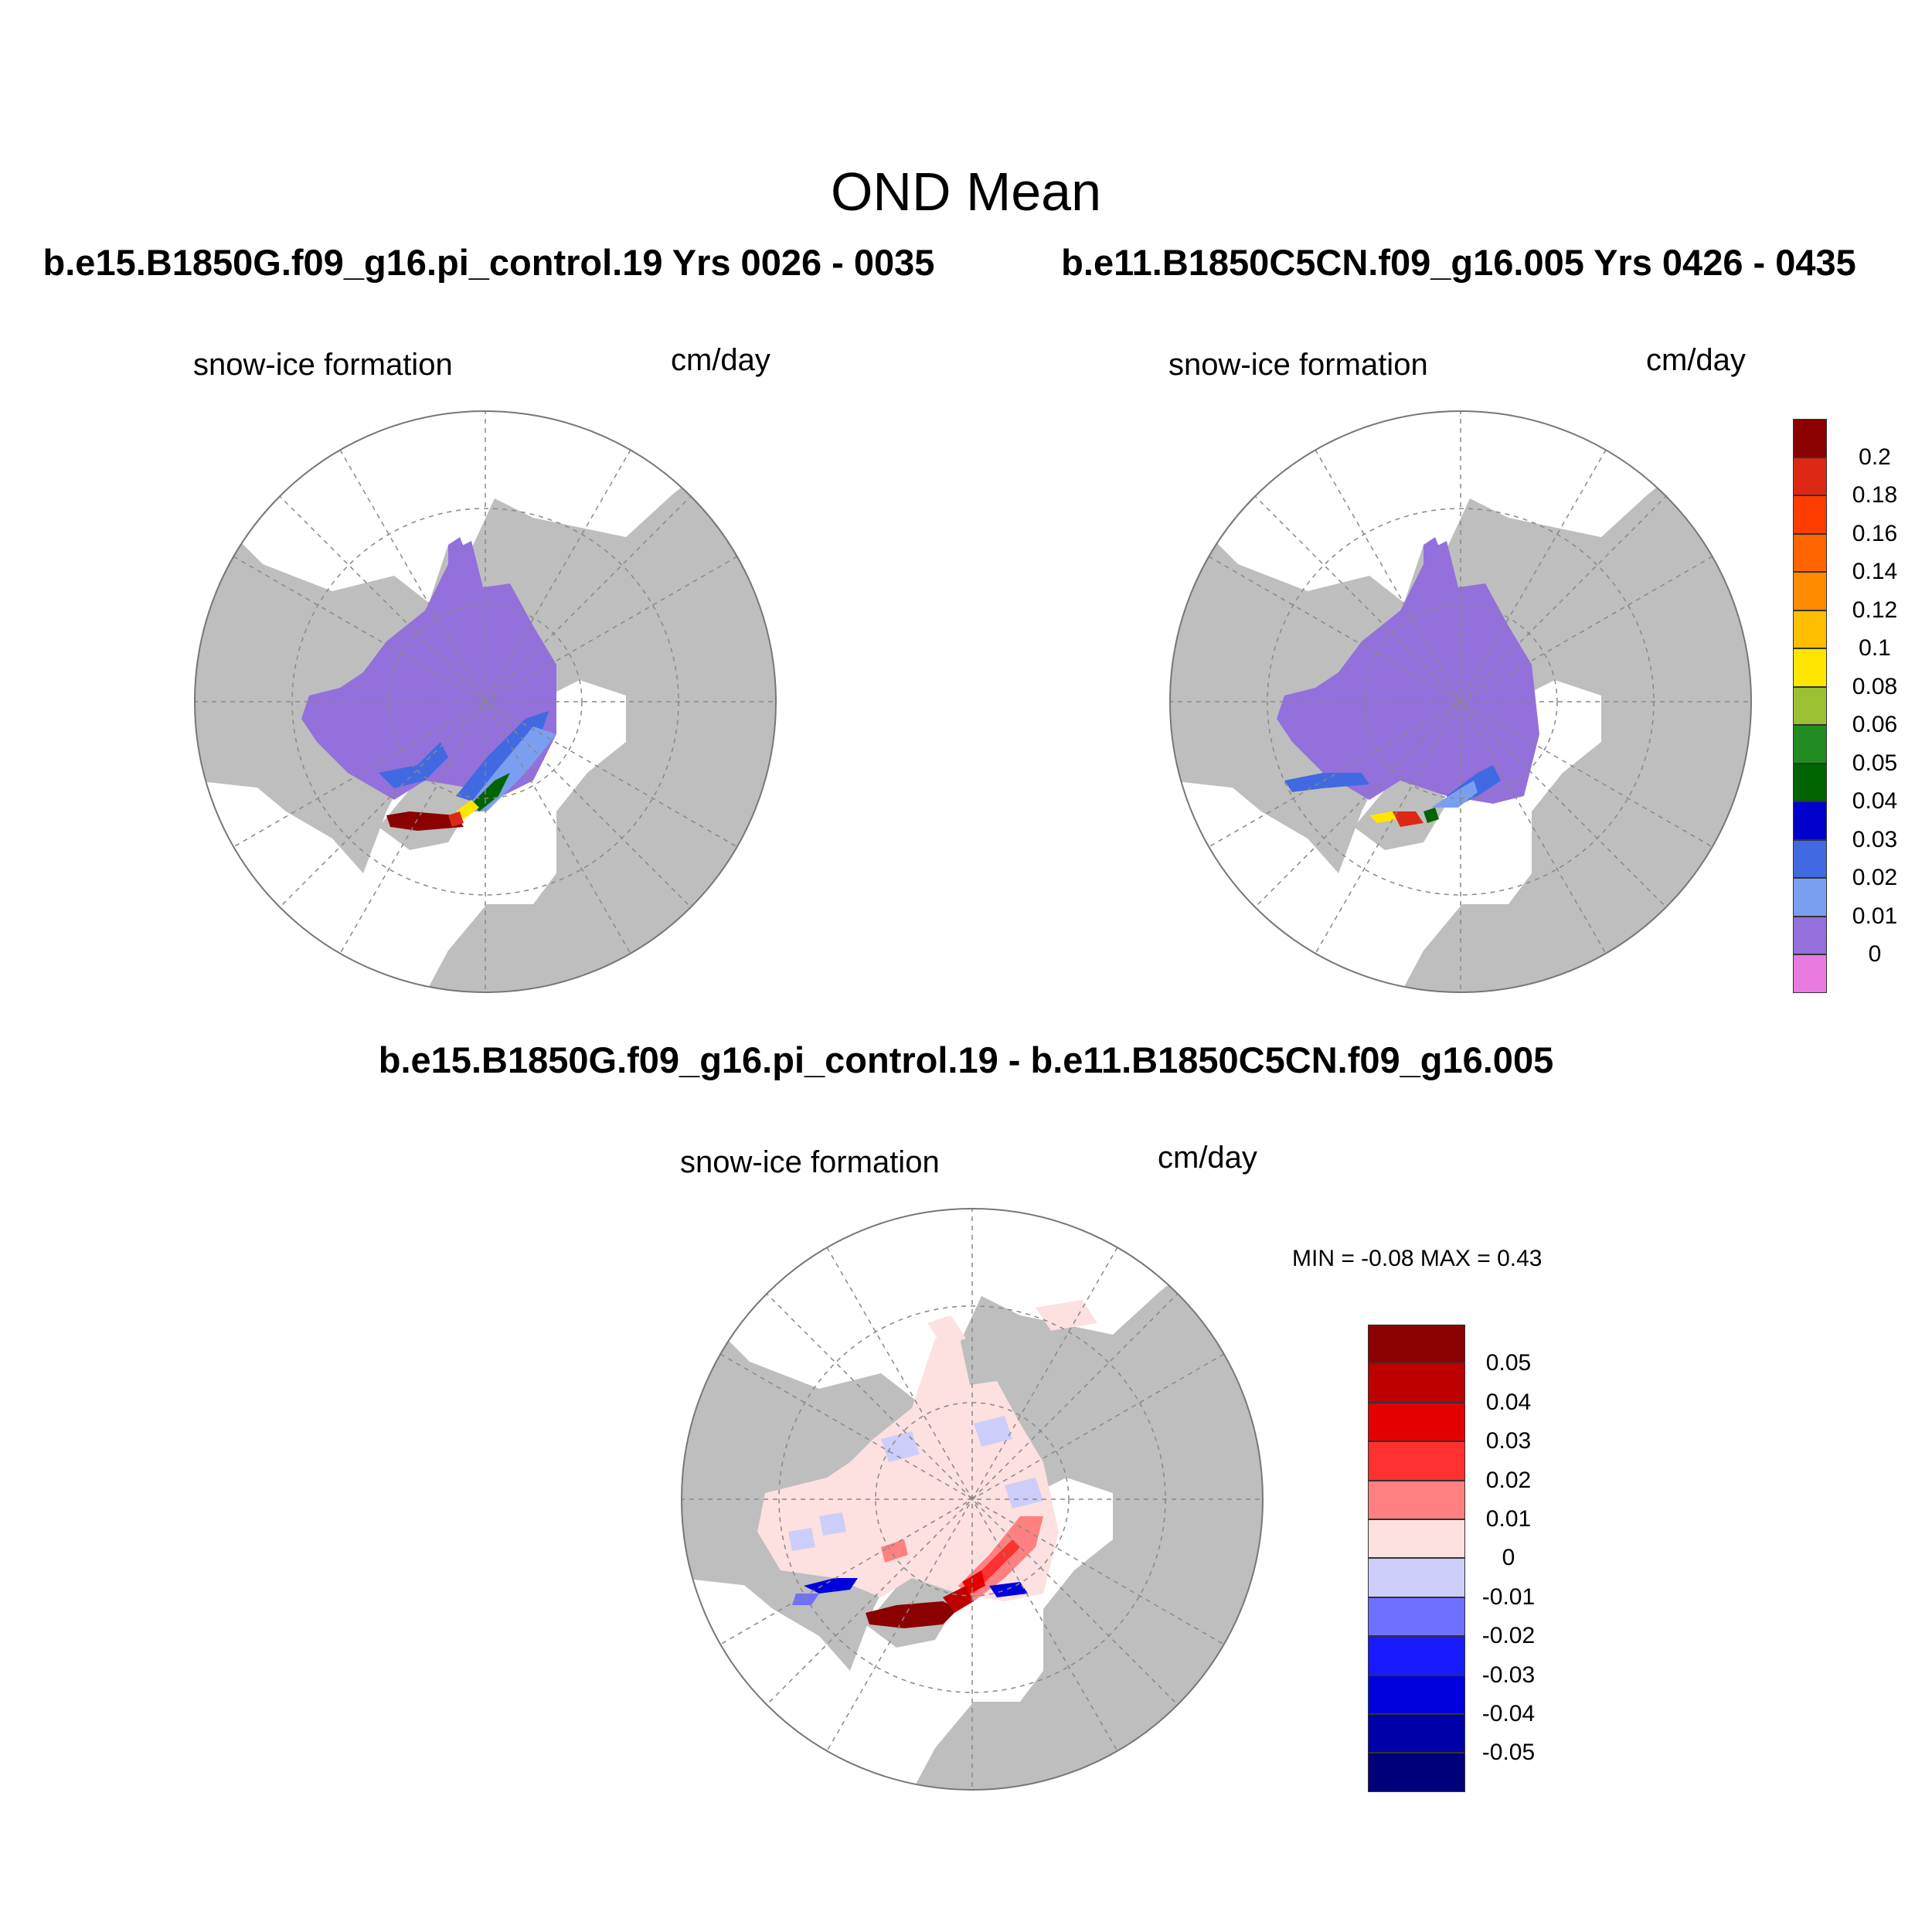 This screenshot has height=1932, width=1932. I want to click on min-max-label: MIN = -0.08 MAX = 0.43, so click(1418, 1258).